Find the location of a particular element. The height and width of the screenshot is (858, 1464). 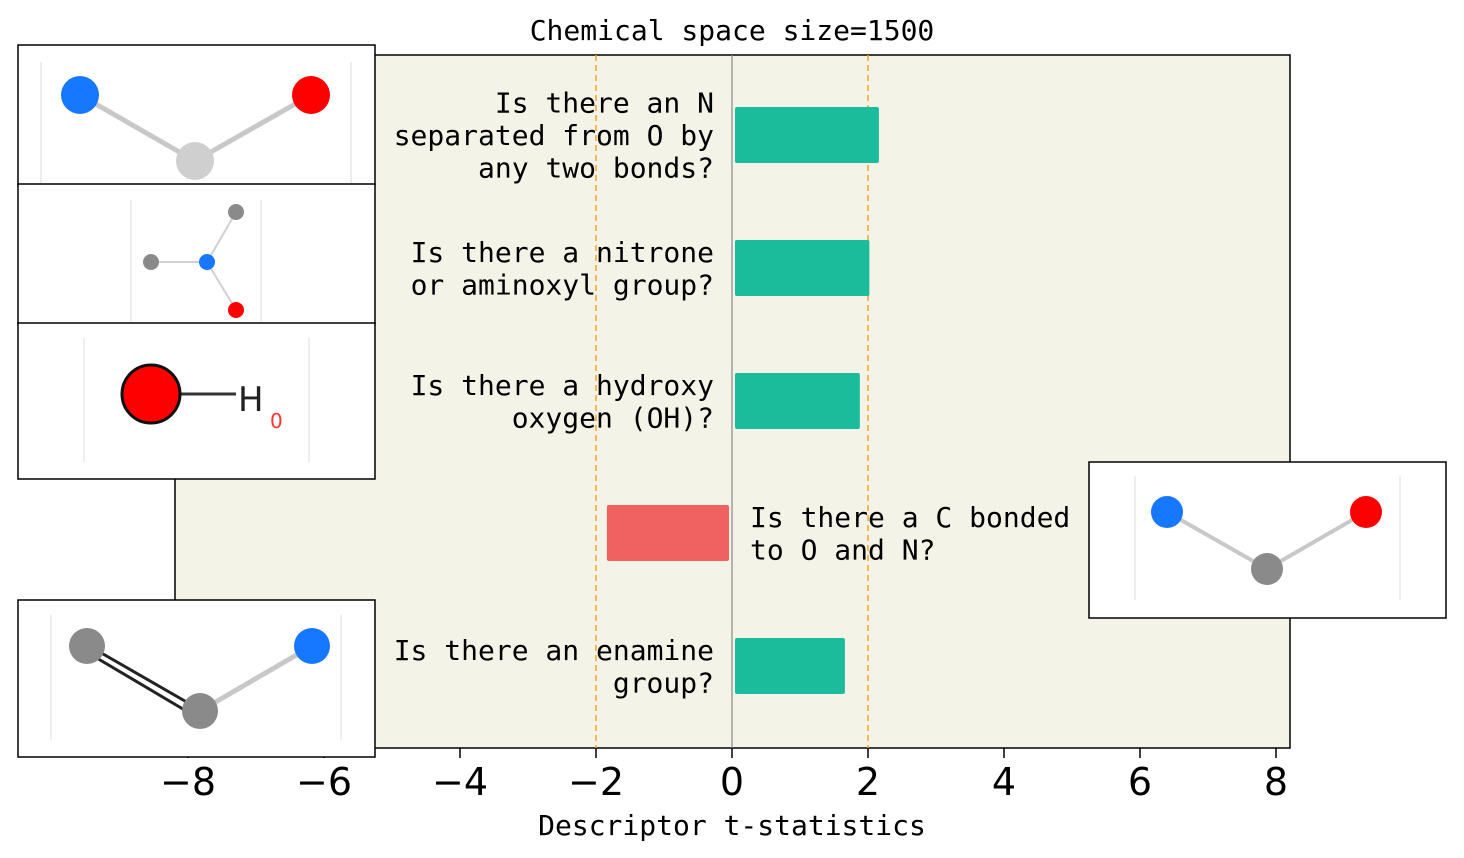

n-o-two-bonds-molecule is located at coordinates (196, 115).